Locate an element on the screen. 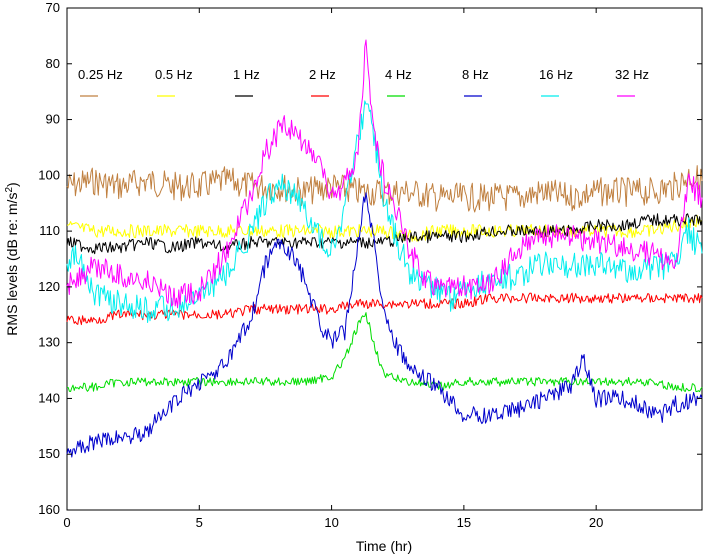 This screenshot has width=703, height=556. y-tick-label: 90 is located at coordinates (53, 119).